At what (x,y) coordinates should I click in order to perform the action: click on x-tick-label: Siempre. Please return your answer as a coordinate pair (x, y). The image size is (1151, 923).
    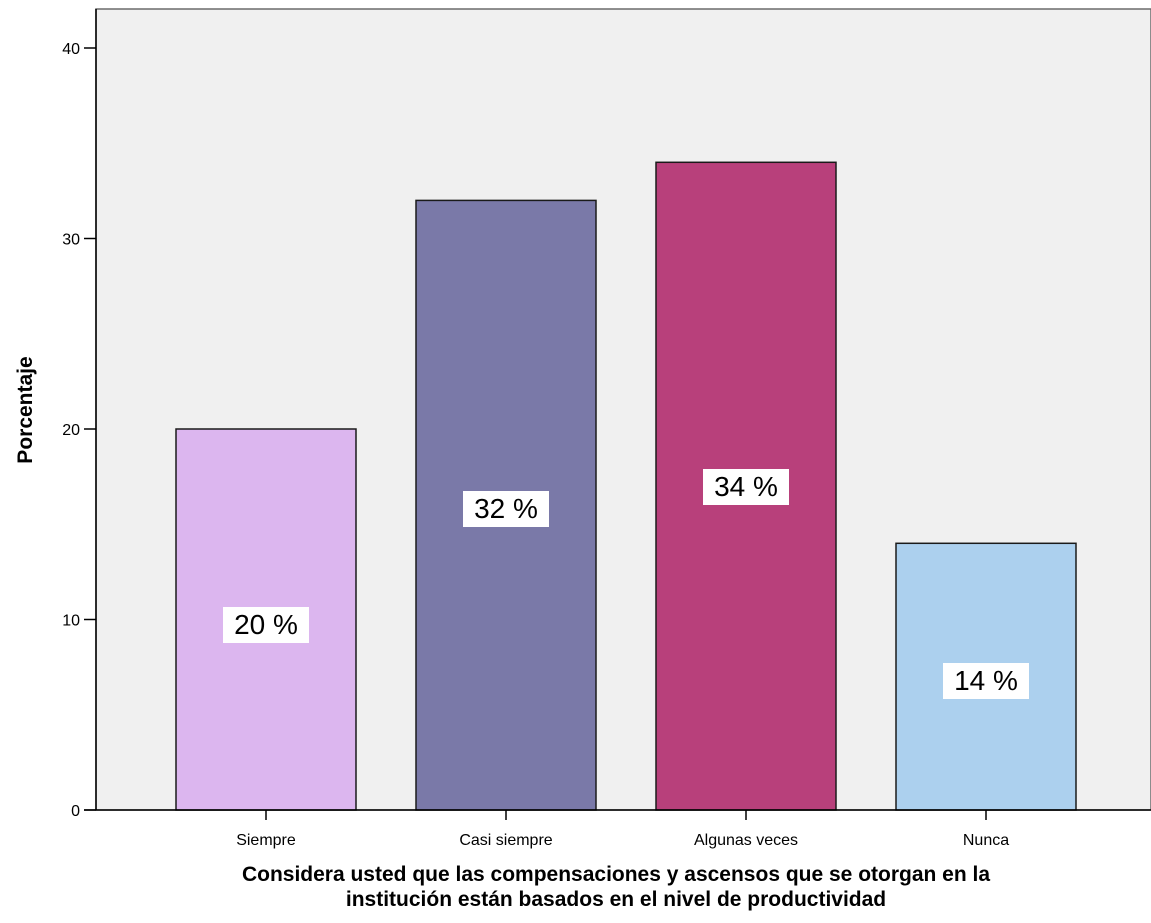
    Looking at the image, I should click on (266, 840).